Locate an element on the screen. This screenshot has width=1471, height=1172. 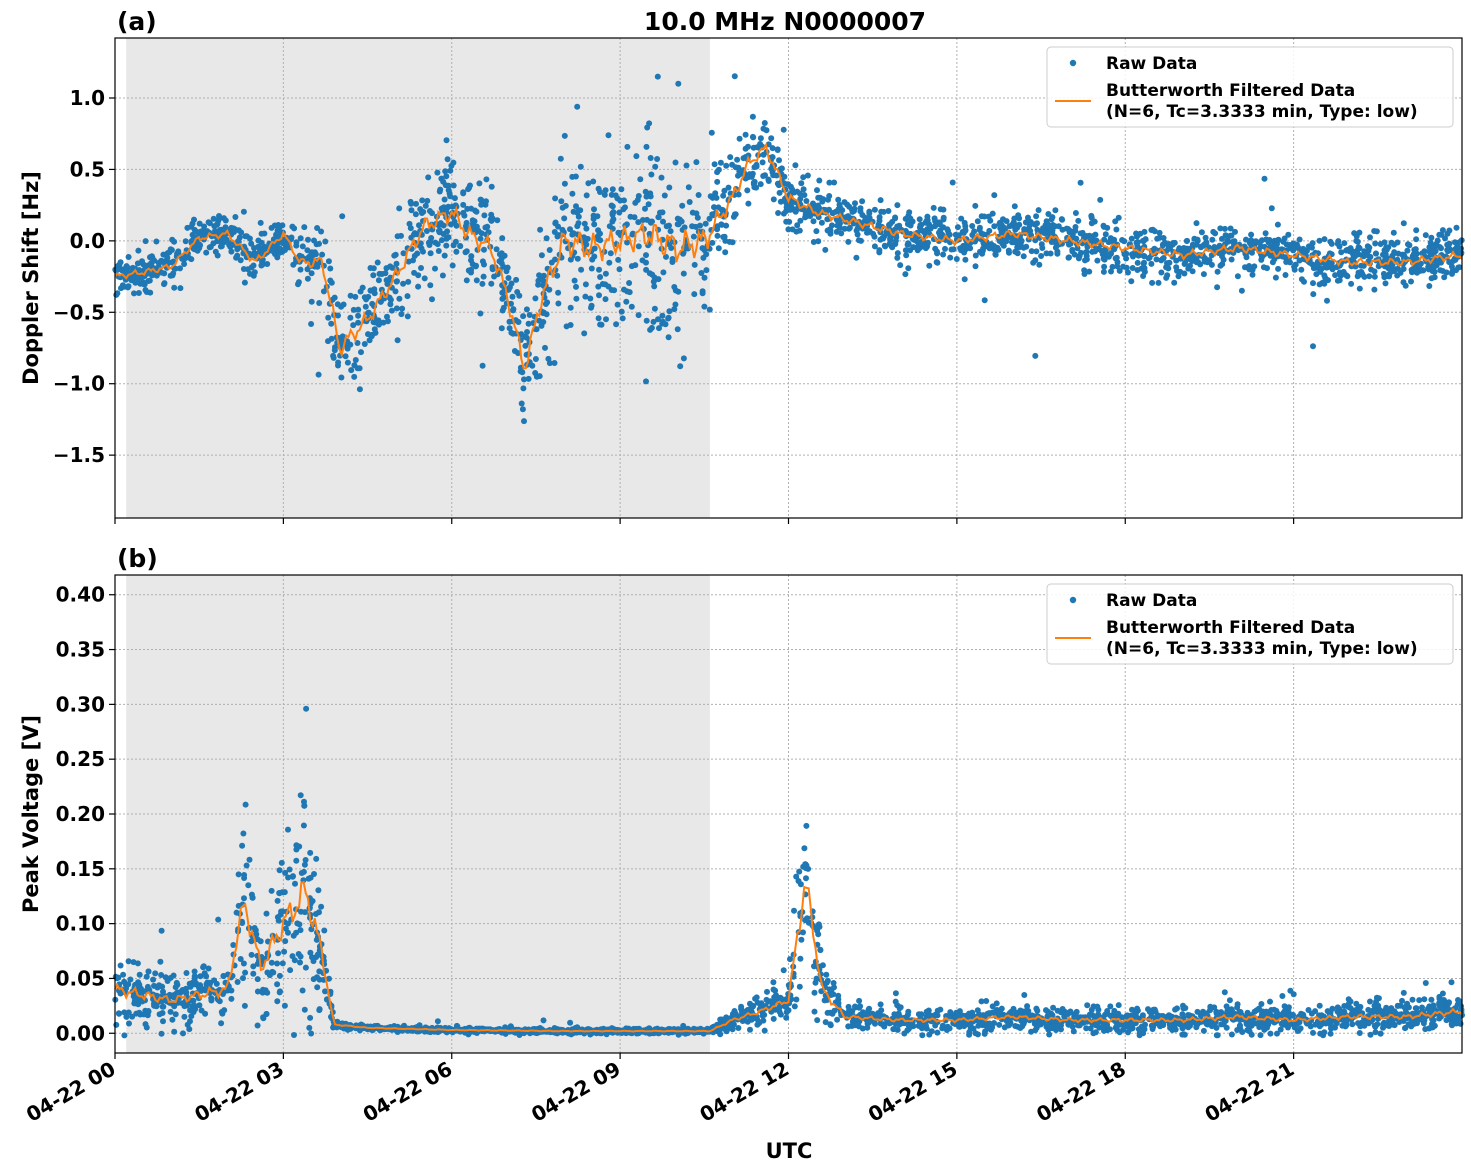
y-tick-label: −1.0 is located at coordinates (79, 384).